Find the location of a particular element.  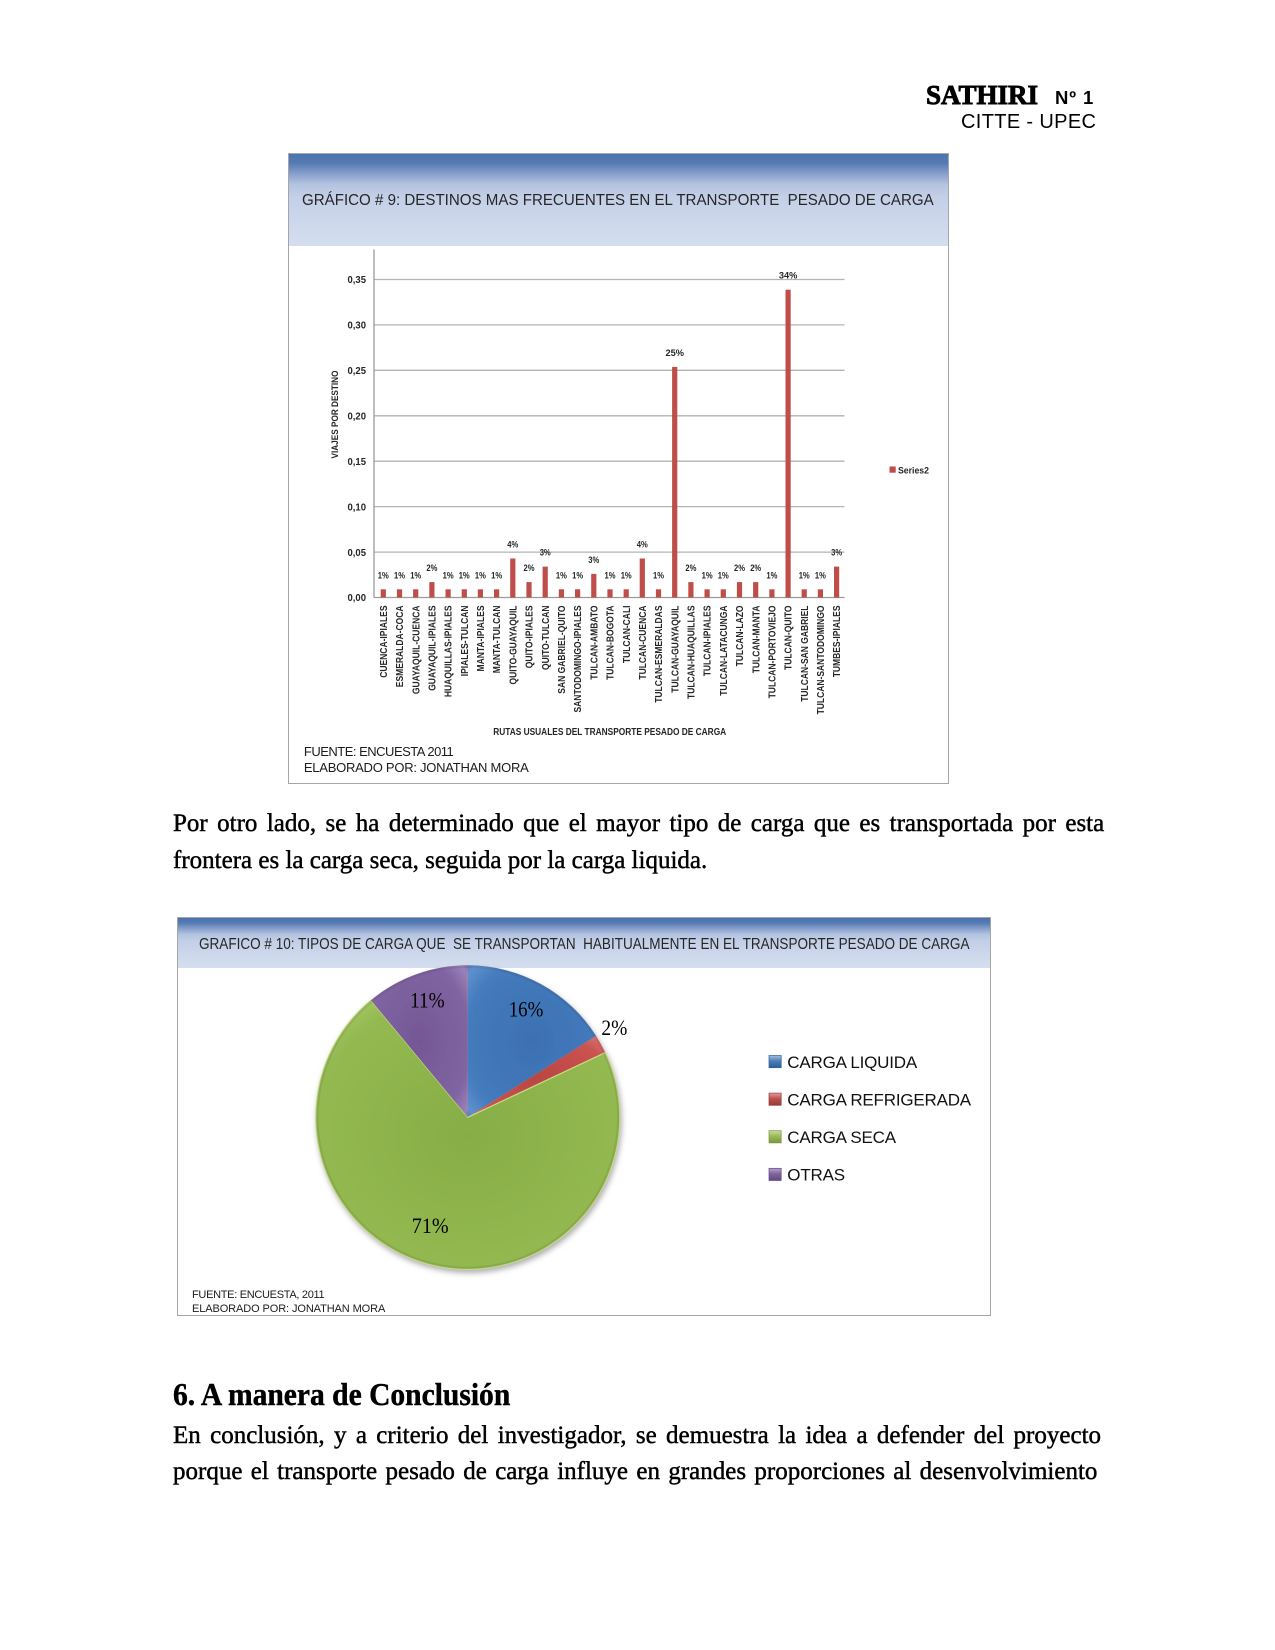

svg-text: TULCAN-QUITO is located at coordinates (789, 637).